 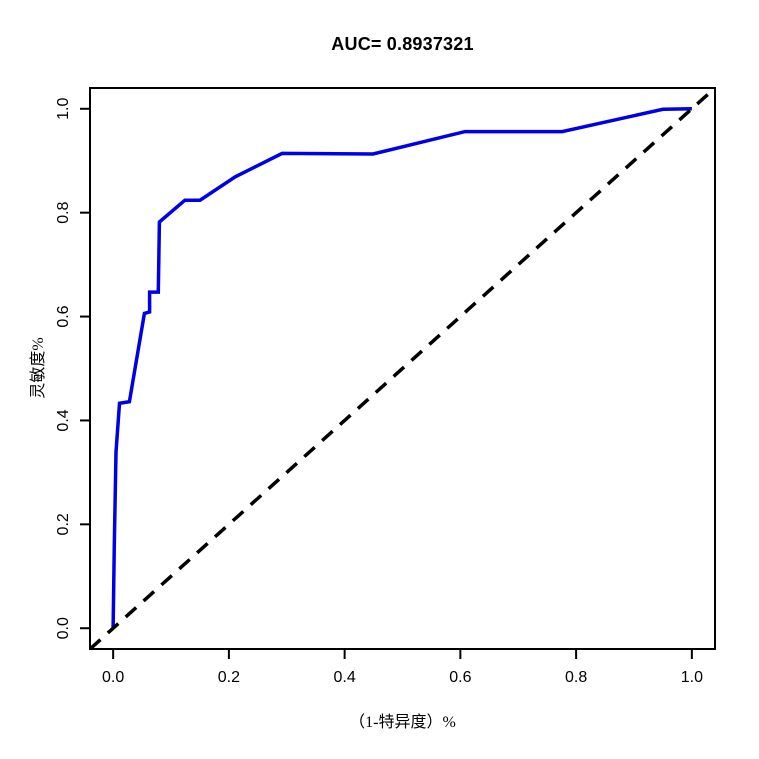 What do you see at coordinates (460, 677) in the screenshot?
I see `x-axis-tick-label: 0.6` at bounding box center [460, 677].